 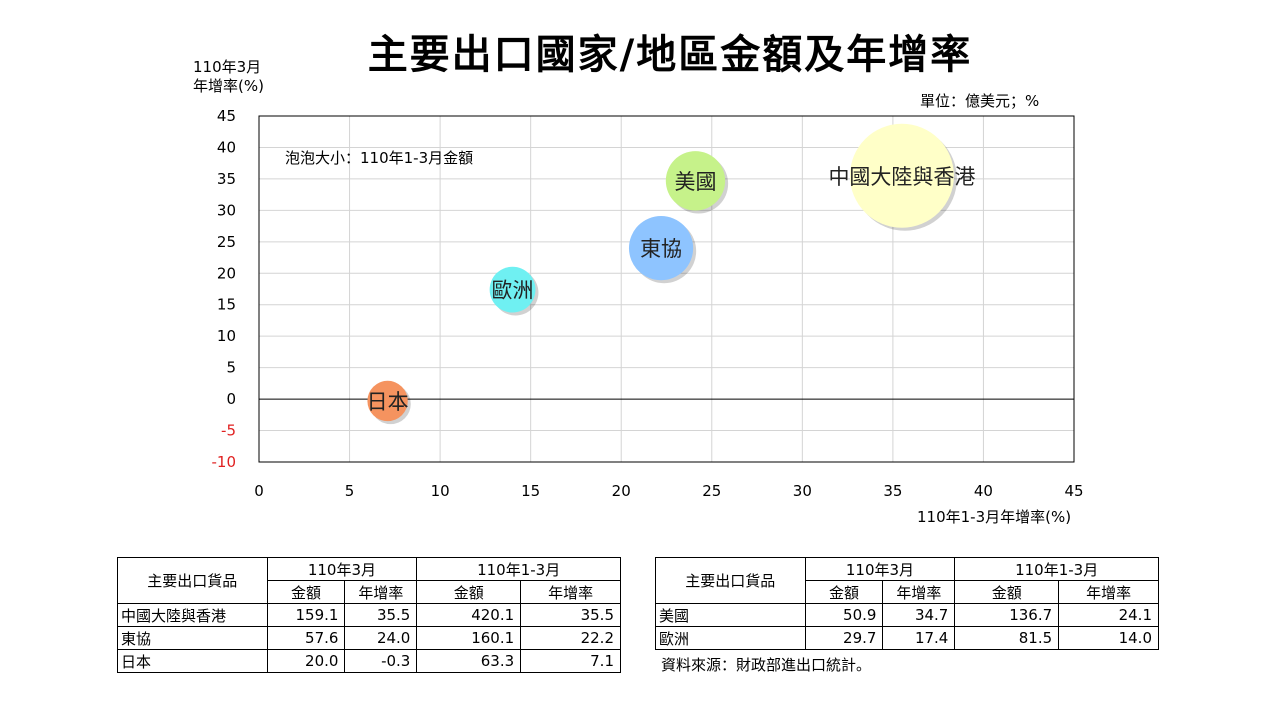 I want to click on table-row: 日本 20.0 -0.3 63.3 7.1, so click(x=369, y=661).